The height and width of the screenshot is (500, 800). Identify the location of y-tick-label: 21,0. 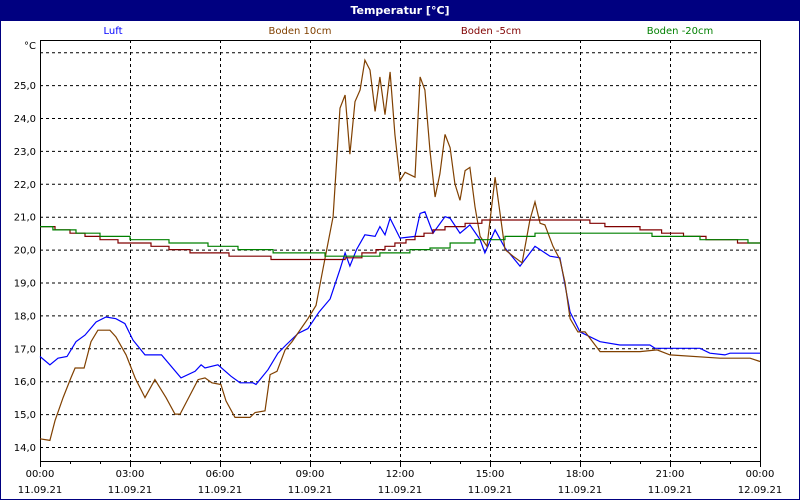
(25, 218).